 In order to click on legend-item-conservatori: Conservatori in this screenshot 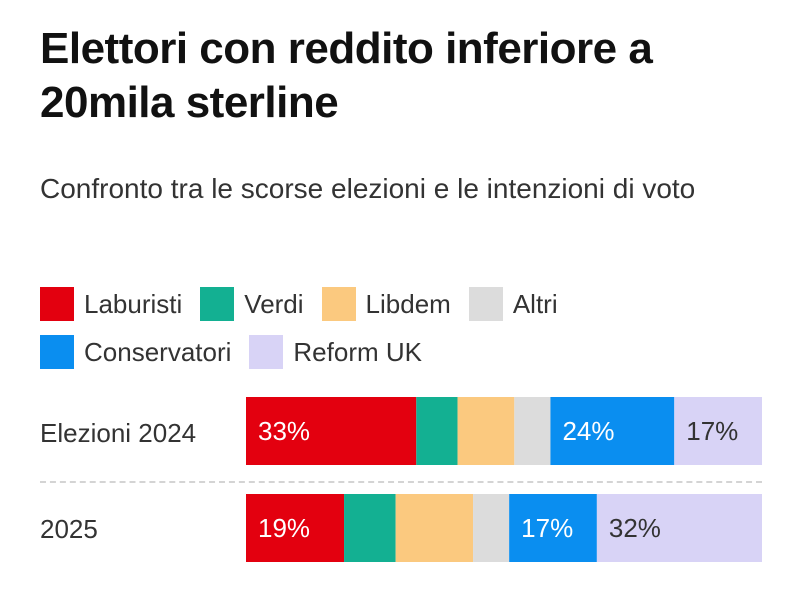, I will do `click(135, 352)`.